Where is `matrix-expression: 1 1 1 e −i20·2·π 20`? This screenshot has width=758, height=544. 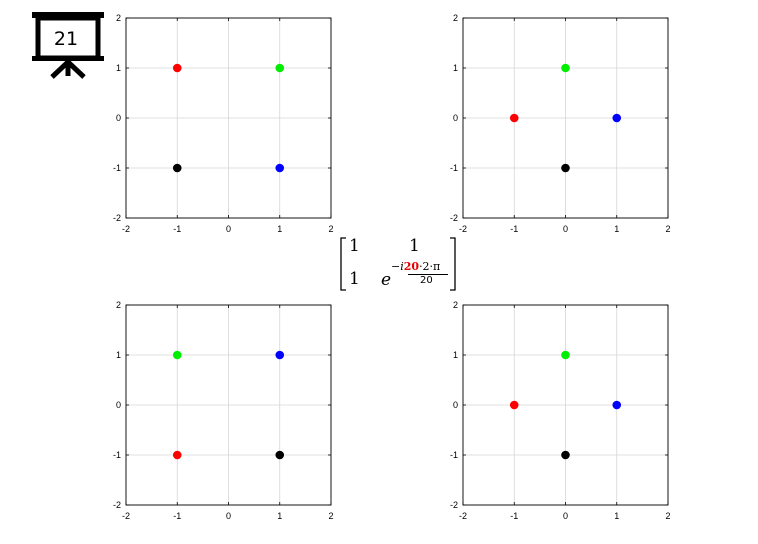
matrix-expression: 1 1 1 e −i20·2·π 20 is located at coordinates (398, 264).